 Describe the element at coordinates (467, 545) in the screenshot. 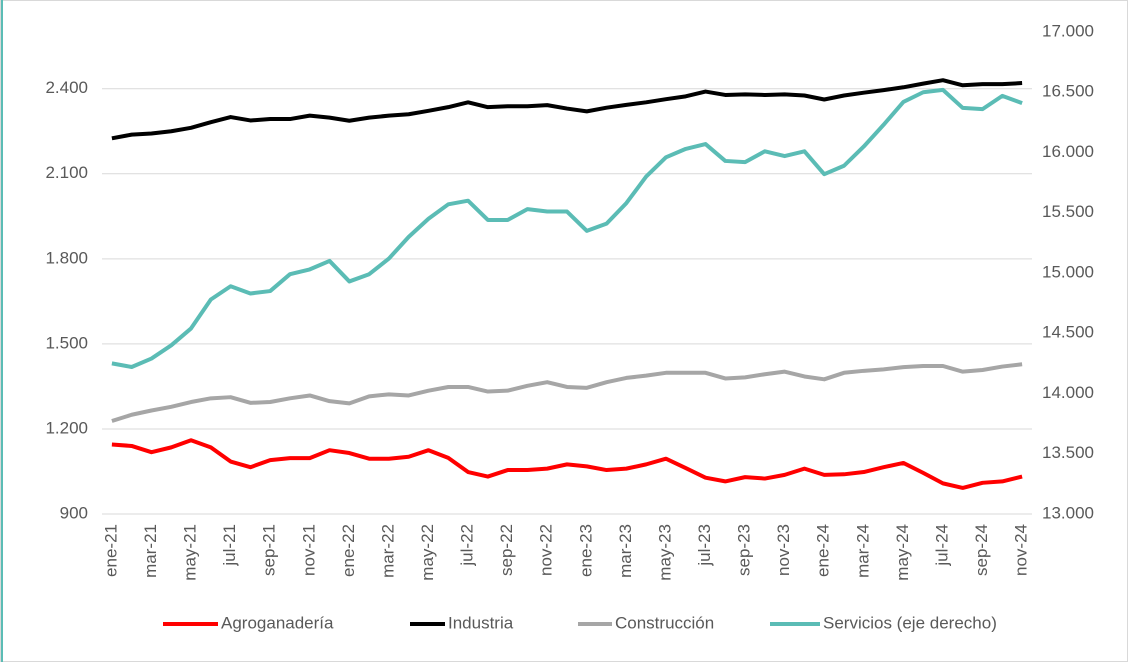

I see `x-tick-label: jul-22` at that location.